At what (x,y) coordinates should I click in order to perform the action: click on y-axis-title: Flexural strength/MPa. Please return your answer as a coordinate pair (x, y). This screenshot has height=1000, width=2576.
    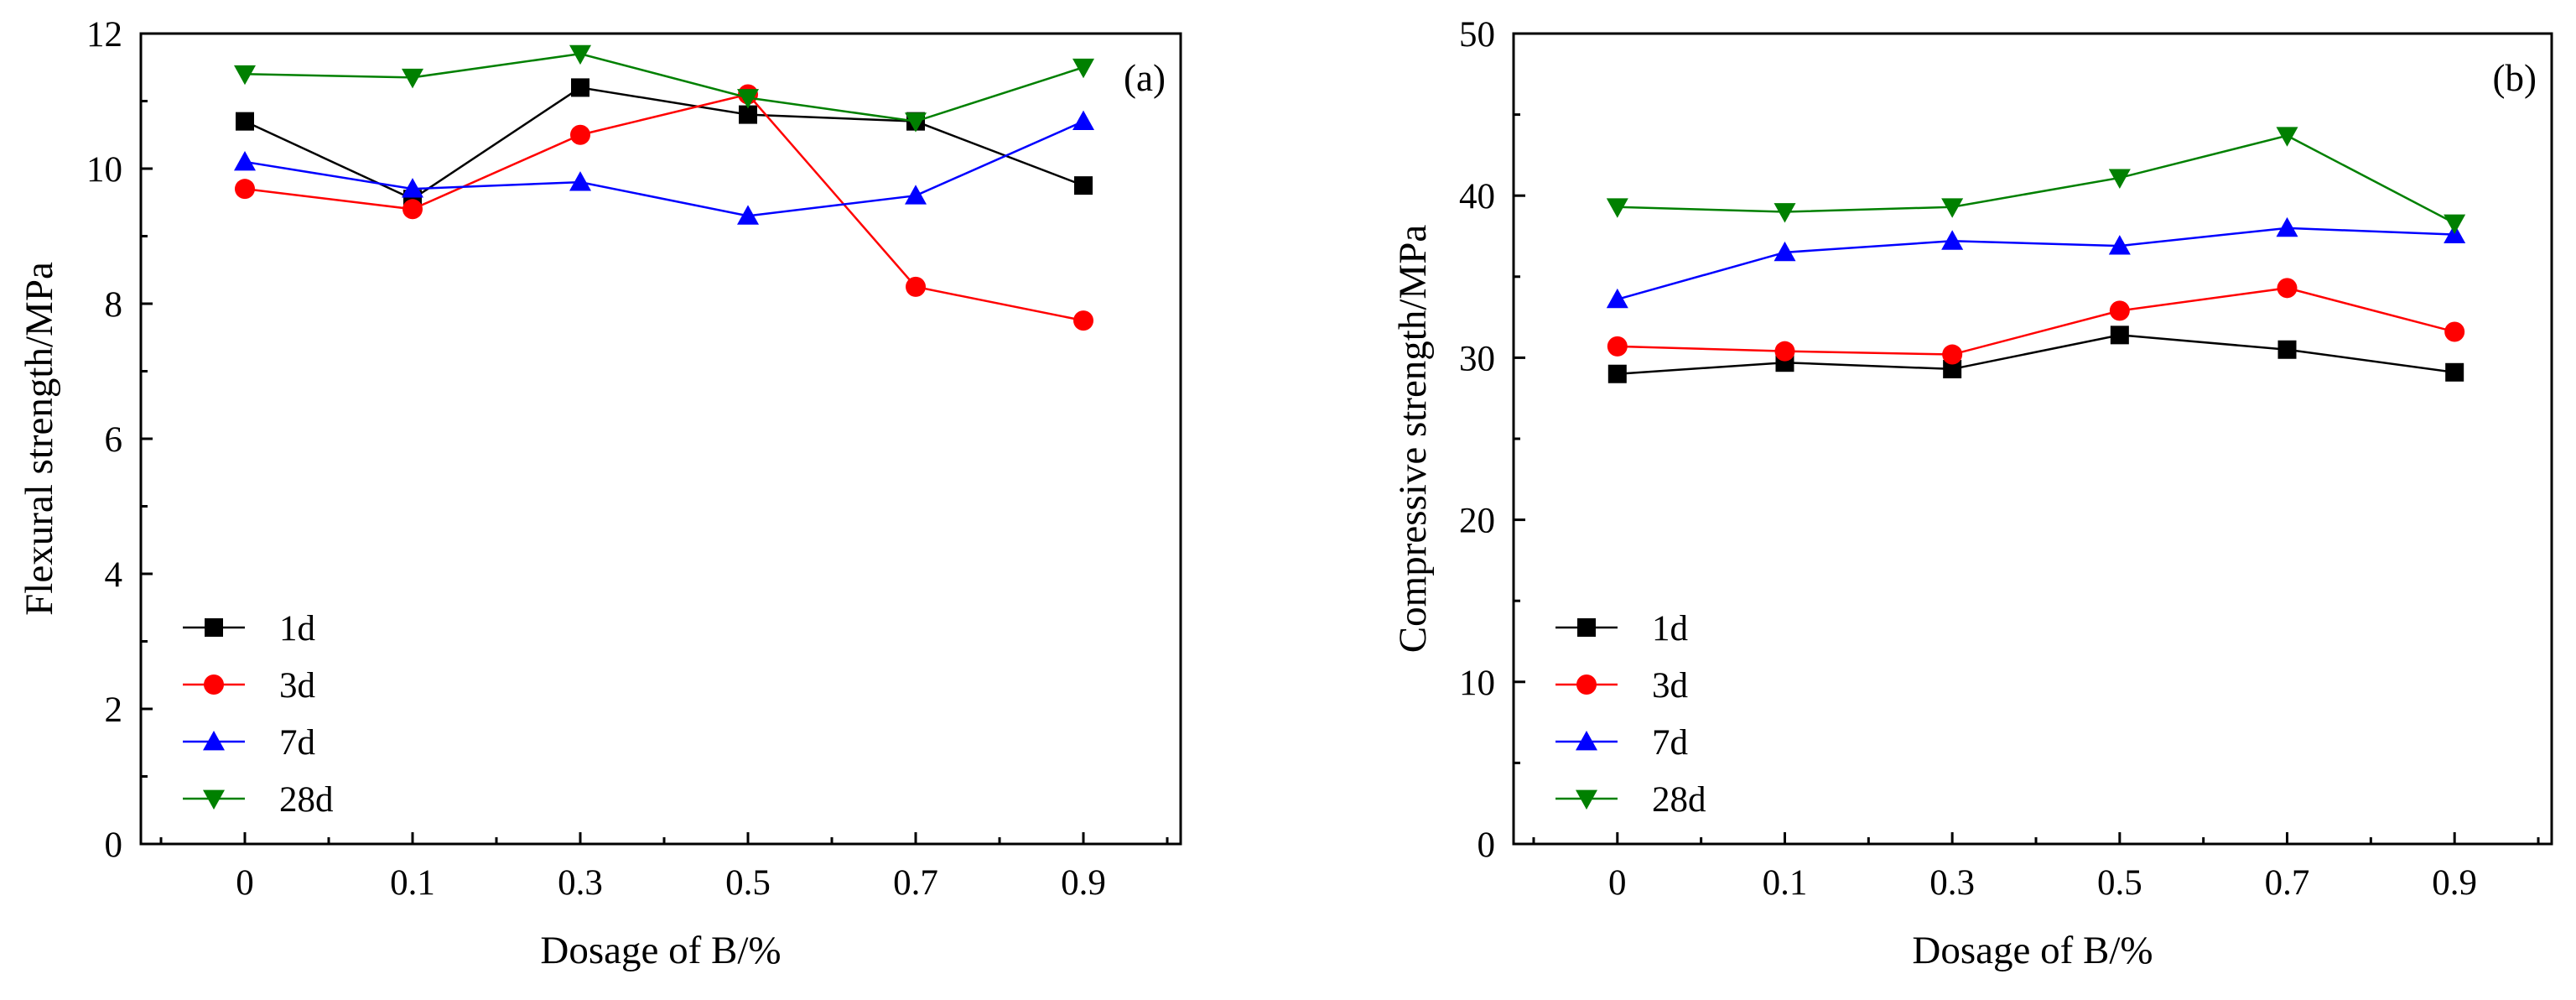
    Looking at the image, I should click on (39, 439).